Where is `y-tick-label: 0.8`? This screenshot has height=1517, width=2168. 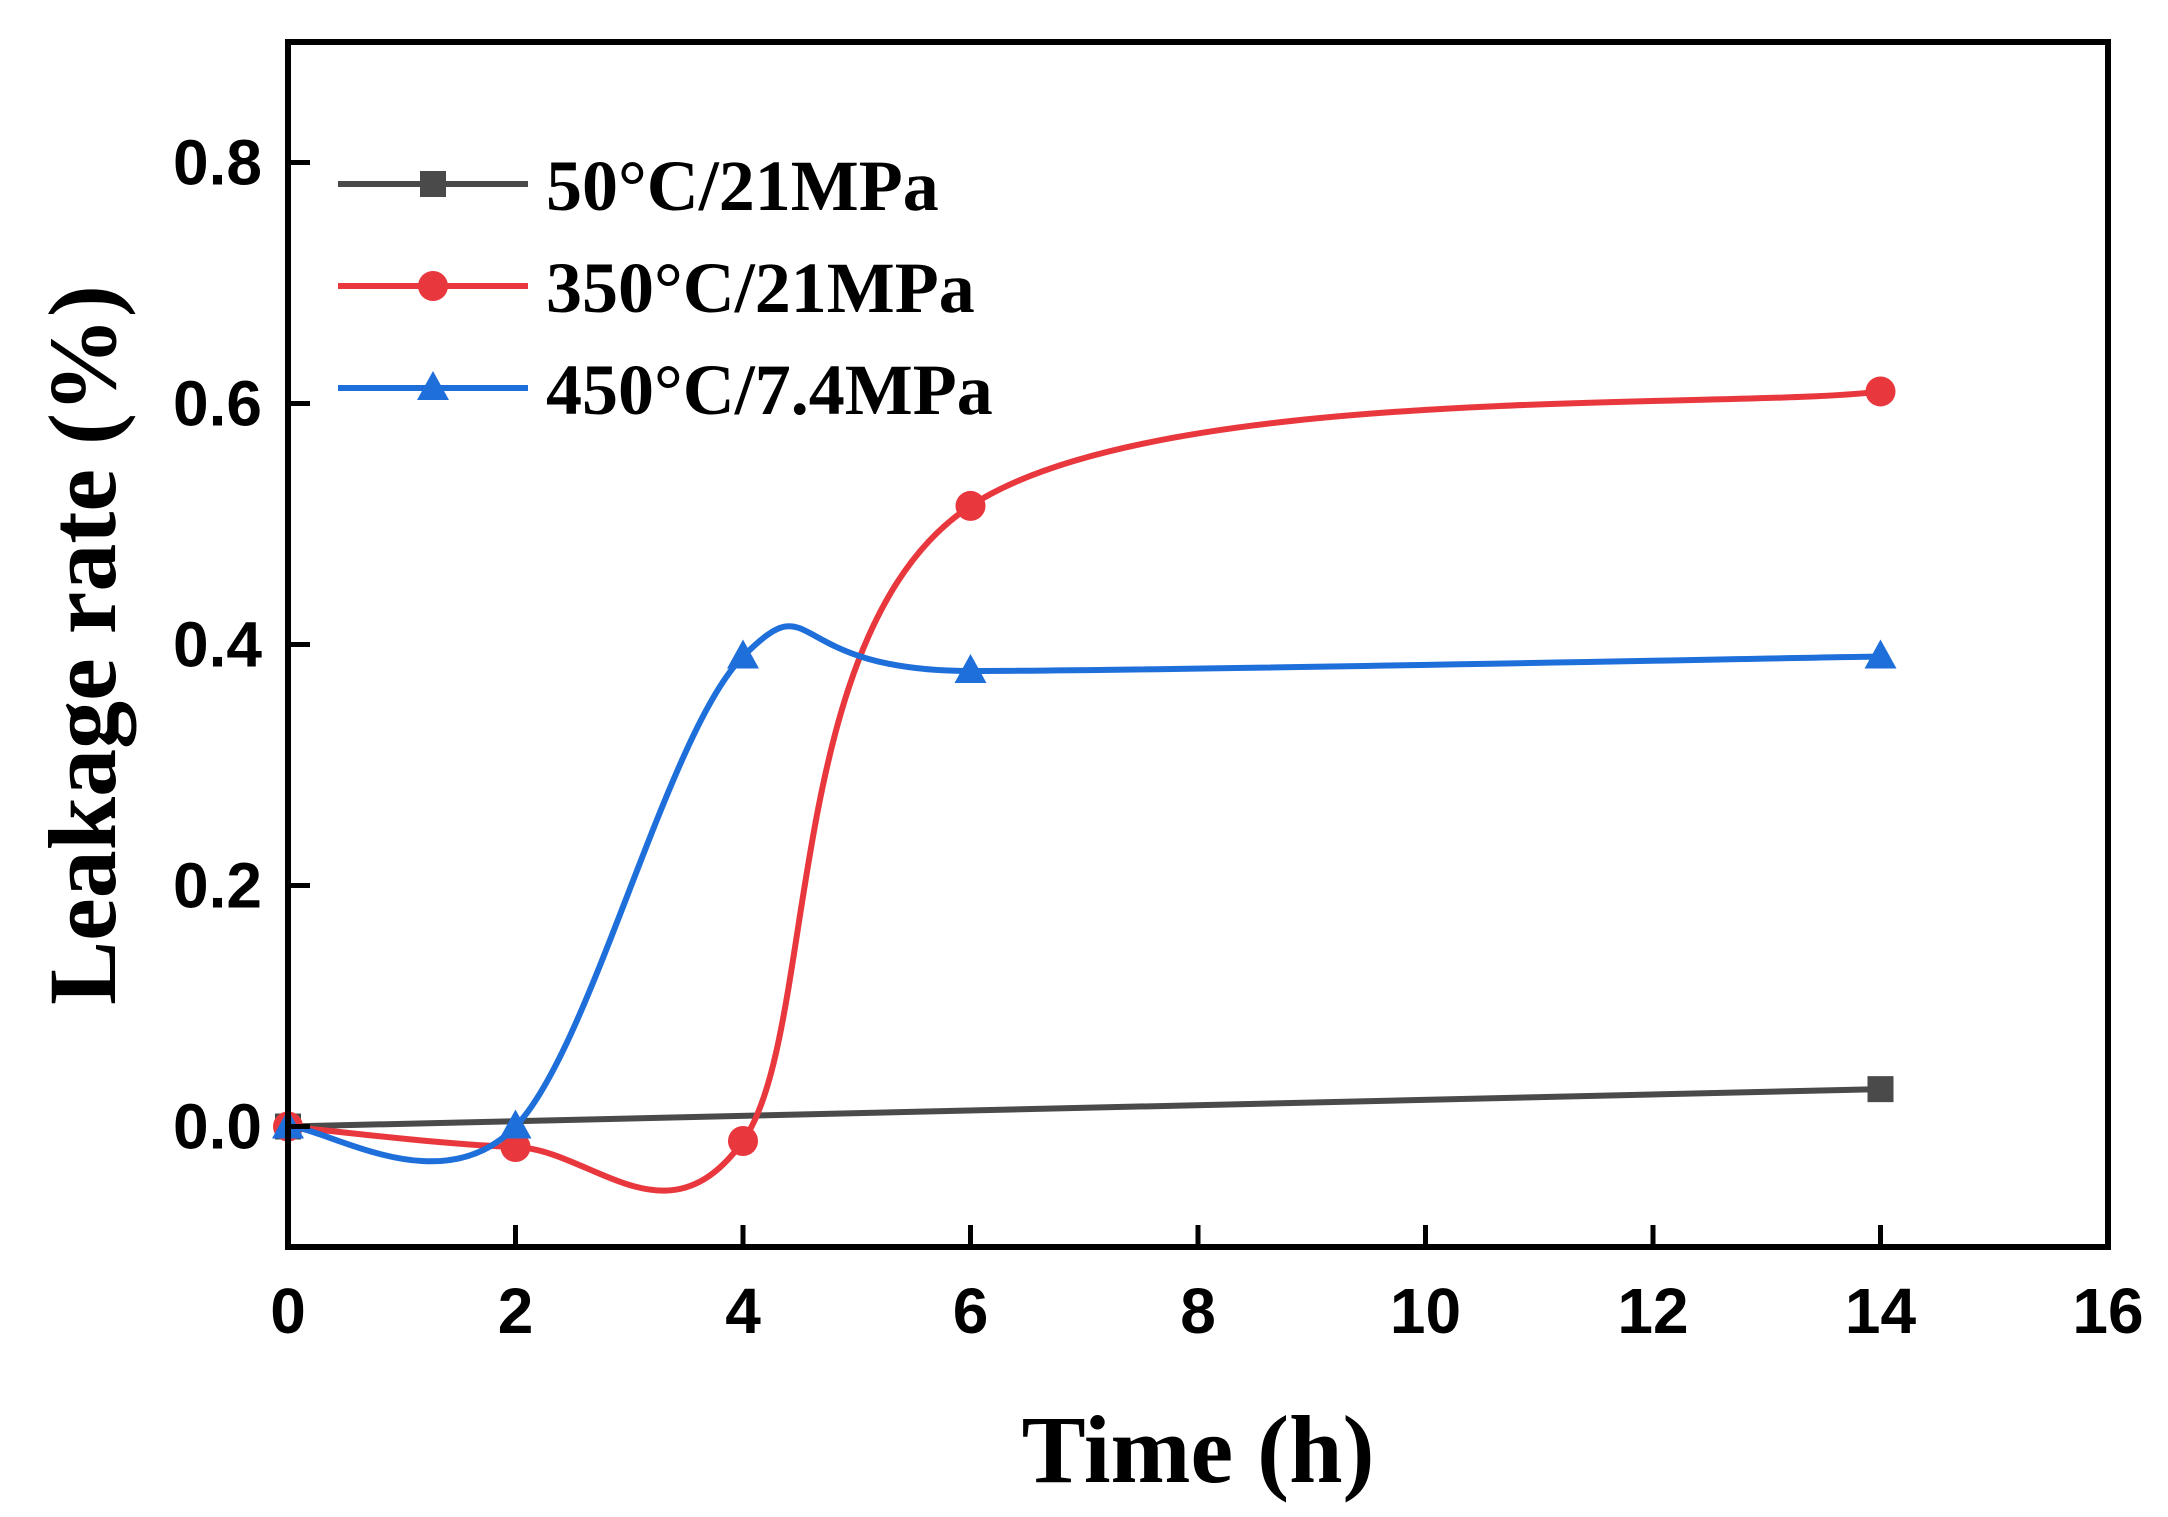
y-tick-label: 0.8 is located at coordinates (217, 163).